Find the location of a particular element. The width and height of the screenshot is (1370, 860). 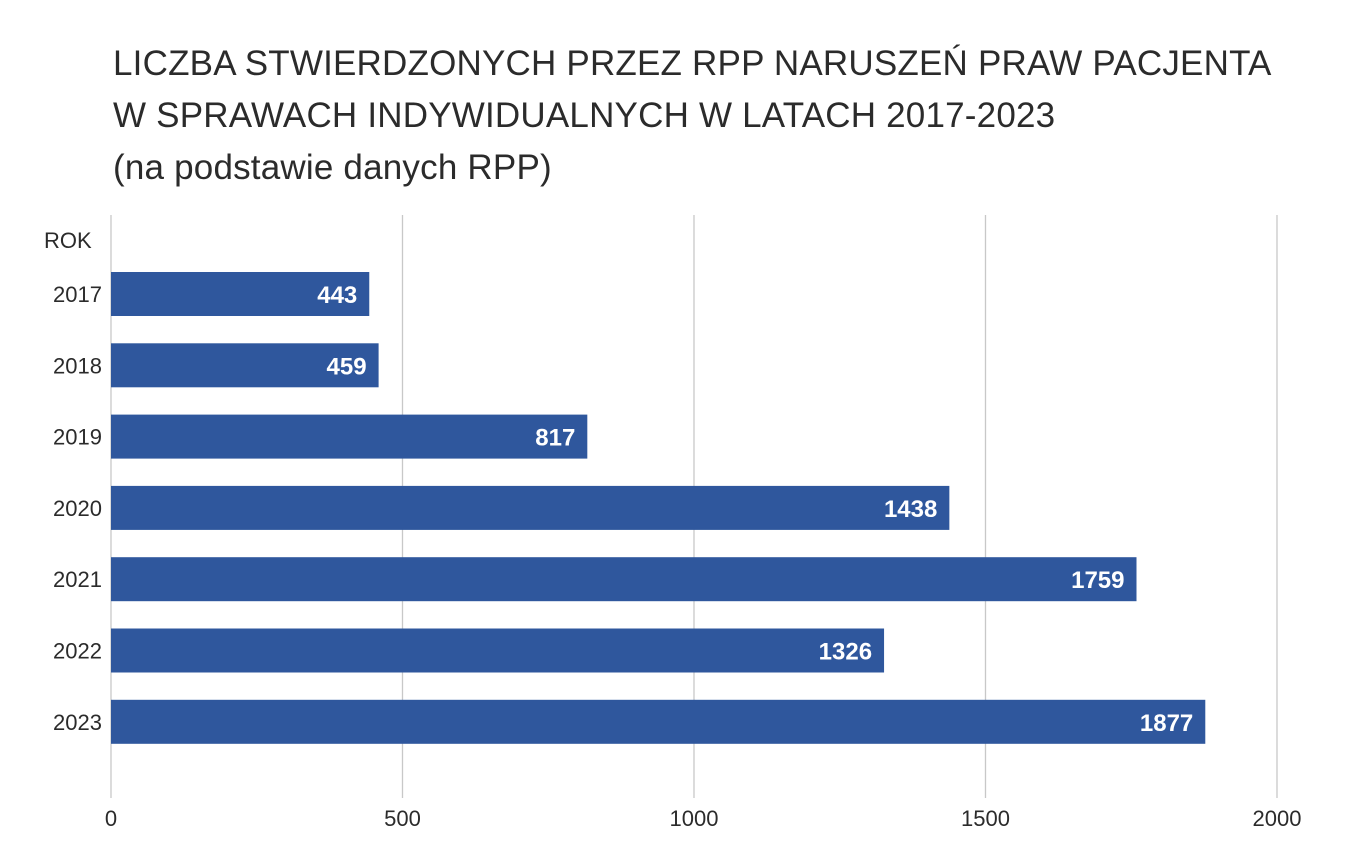

value-label: 1877 is located at coordinates (1166, 723).